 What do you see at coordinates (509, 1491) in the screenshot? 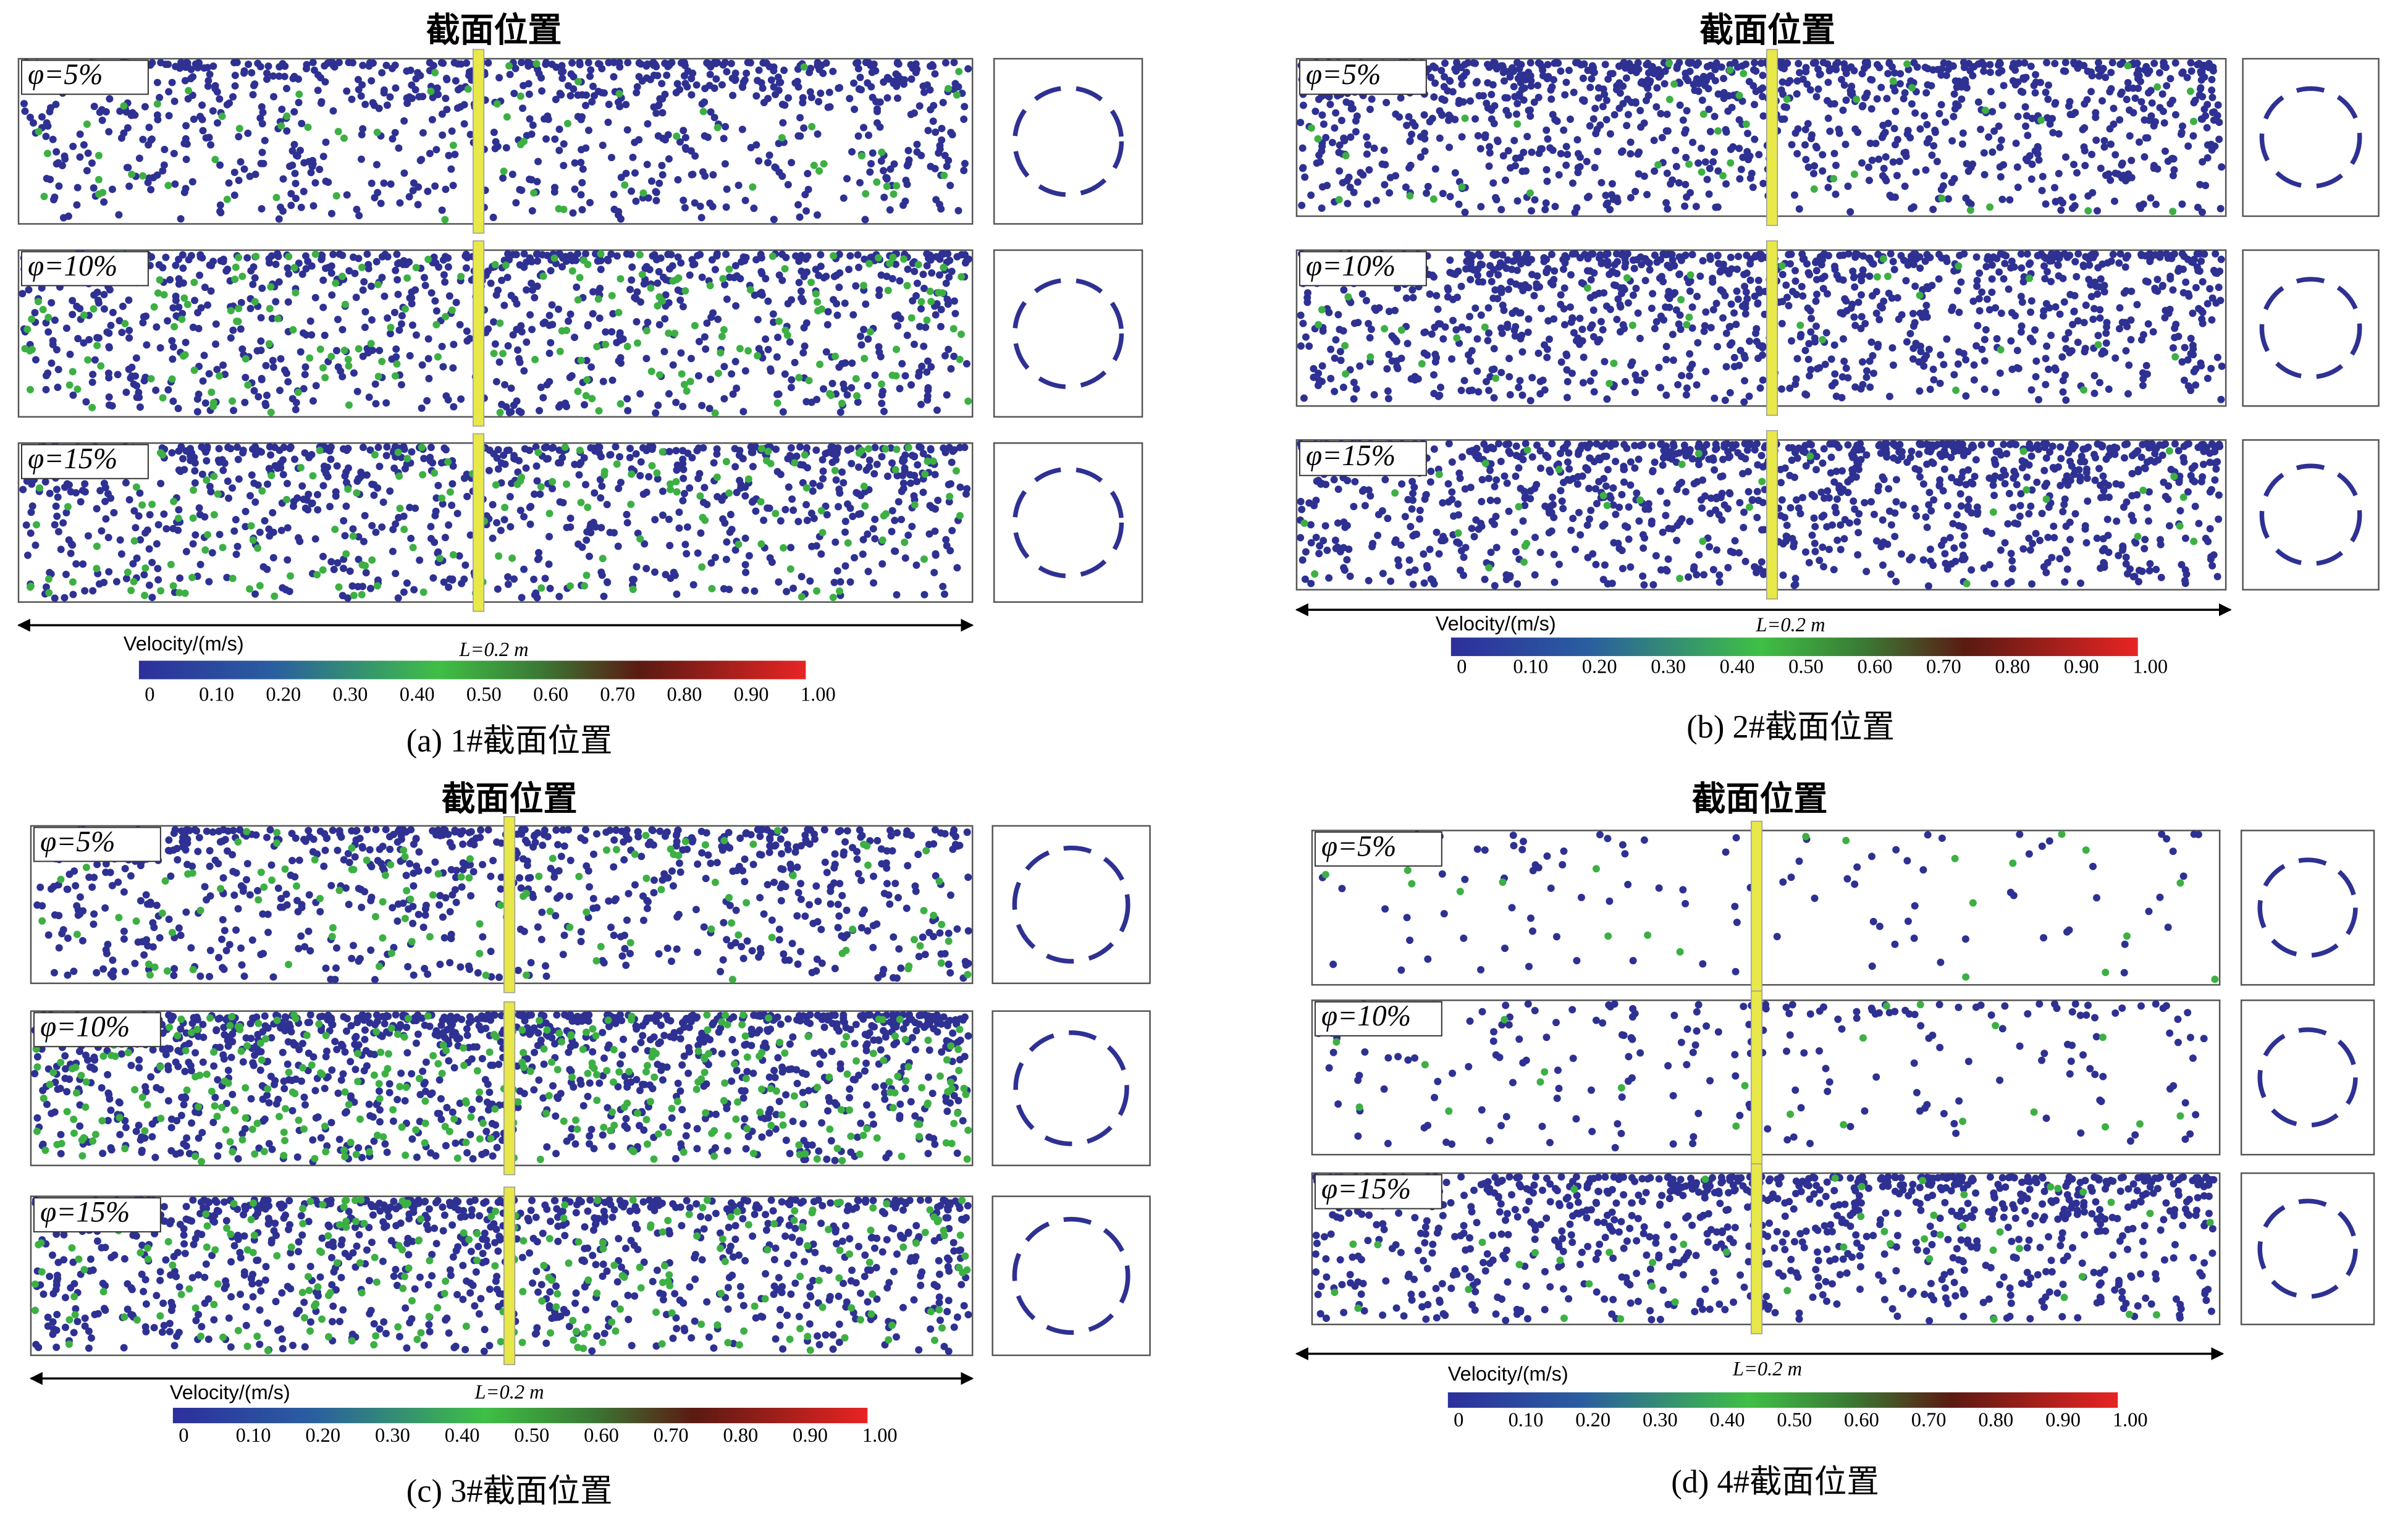
I see `caption: (c) 3#截面位置` at bounding box center [509, 1491].